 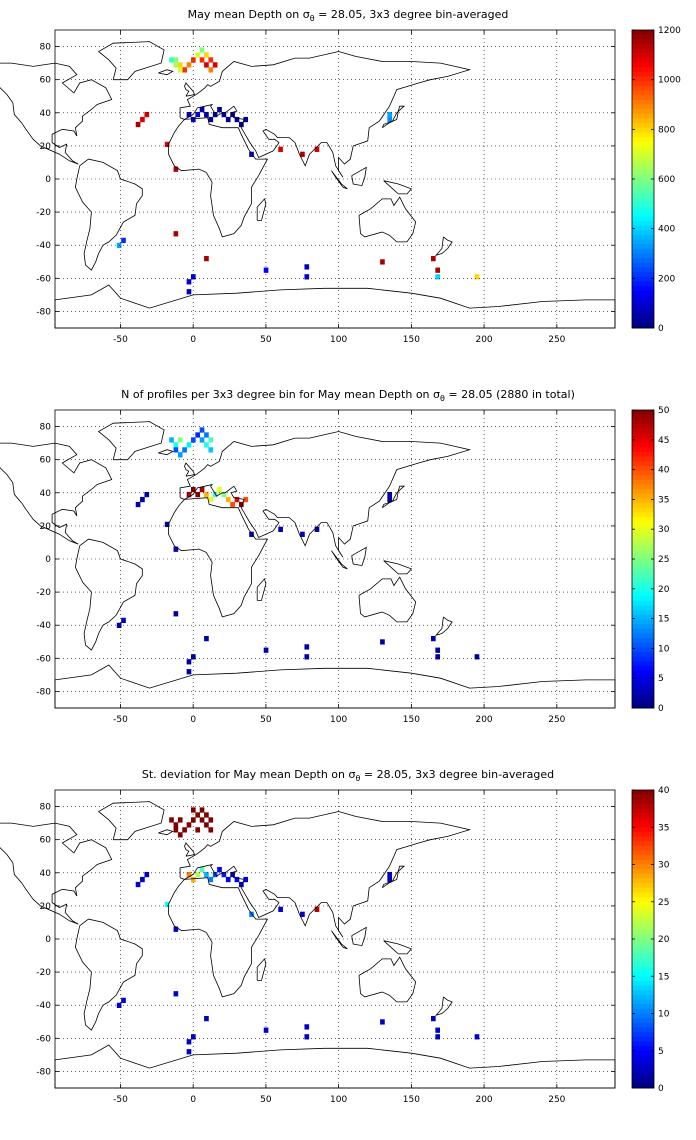 What do you see at coordinates (556, 1100) in the screenshot?
I see `x-tick-label: 250` at bounding box center [556, 1100].